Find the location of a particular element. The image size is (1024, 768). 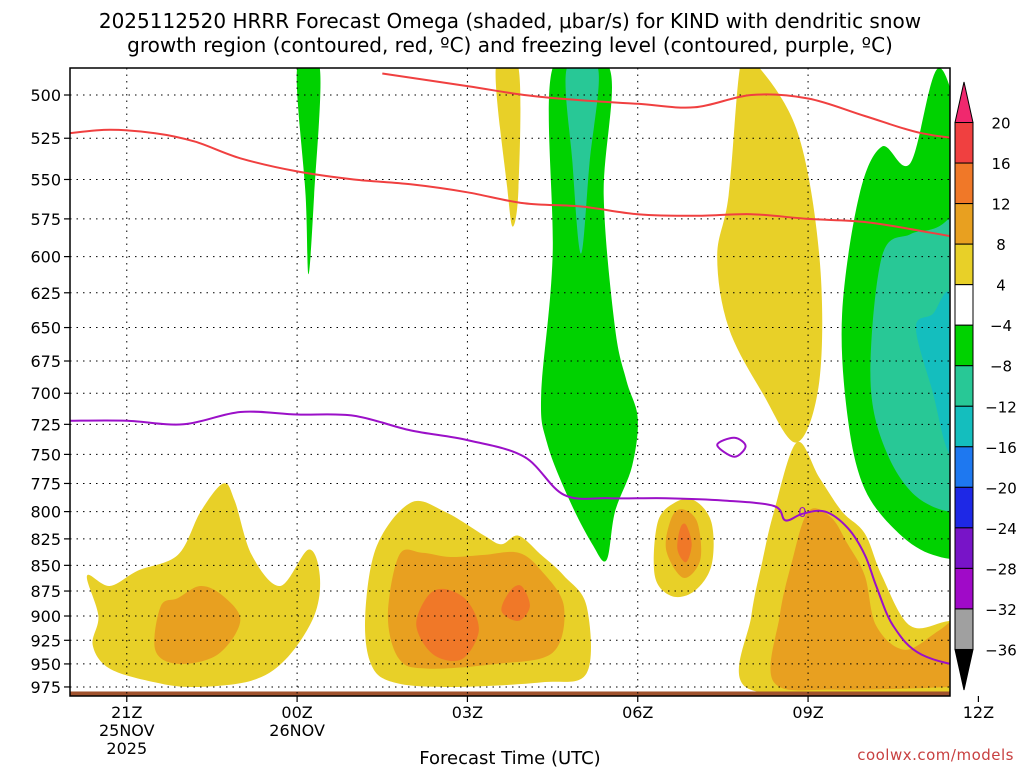

y-tick-label-925: 925 is located at coordinates (45, 640).